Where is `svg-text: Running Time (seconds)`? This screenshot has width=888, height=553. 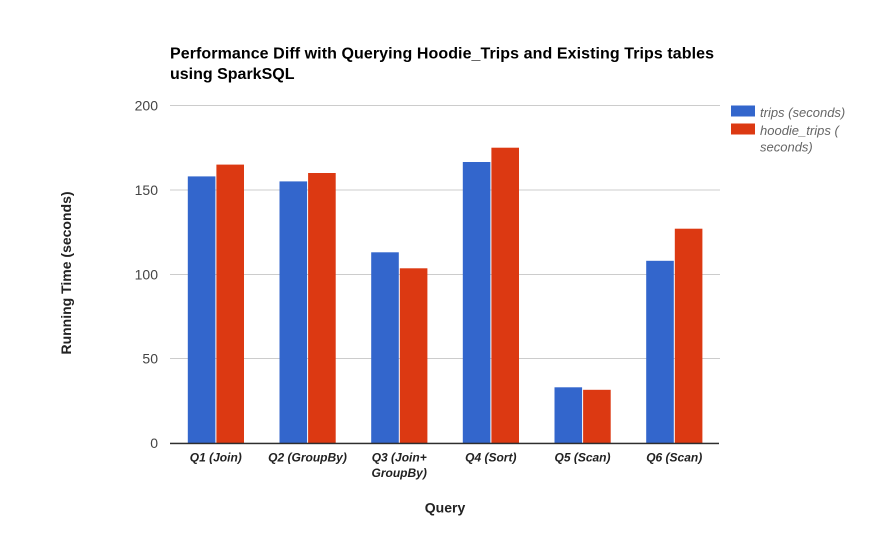
svg-text: Running Time (seconds) is located at coordinates (66, 272).